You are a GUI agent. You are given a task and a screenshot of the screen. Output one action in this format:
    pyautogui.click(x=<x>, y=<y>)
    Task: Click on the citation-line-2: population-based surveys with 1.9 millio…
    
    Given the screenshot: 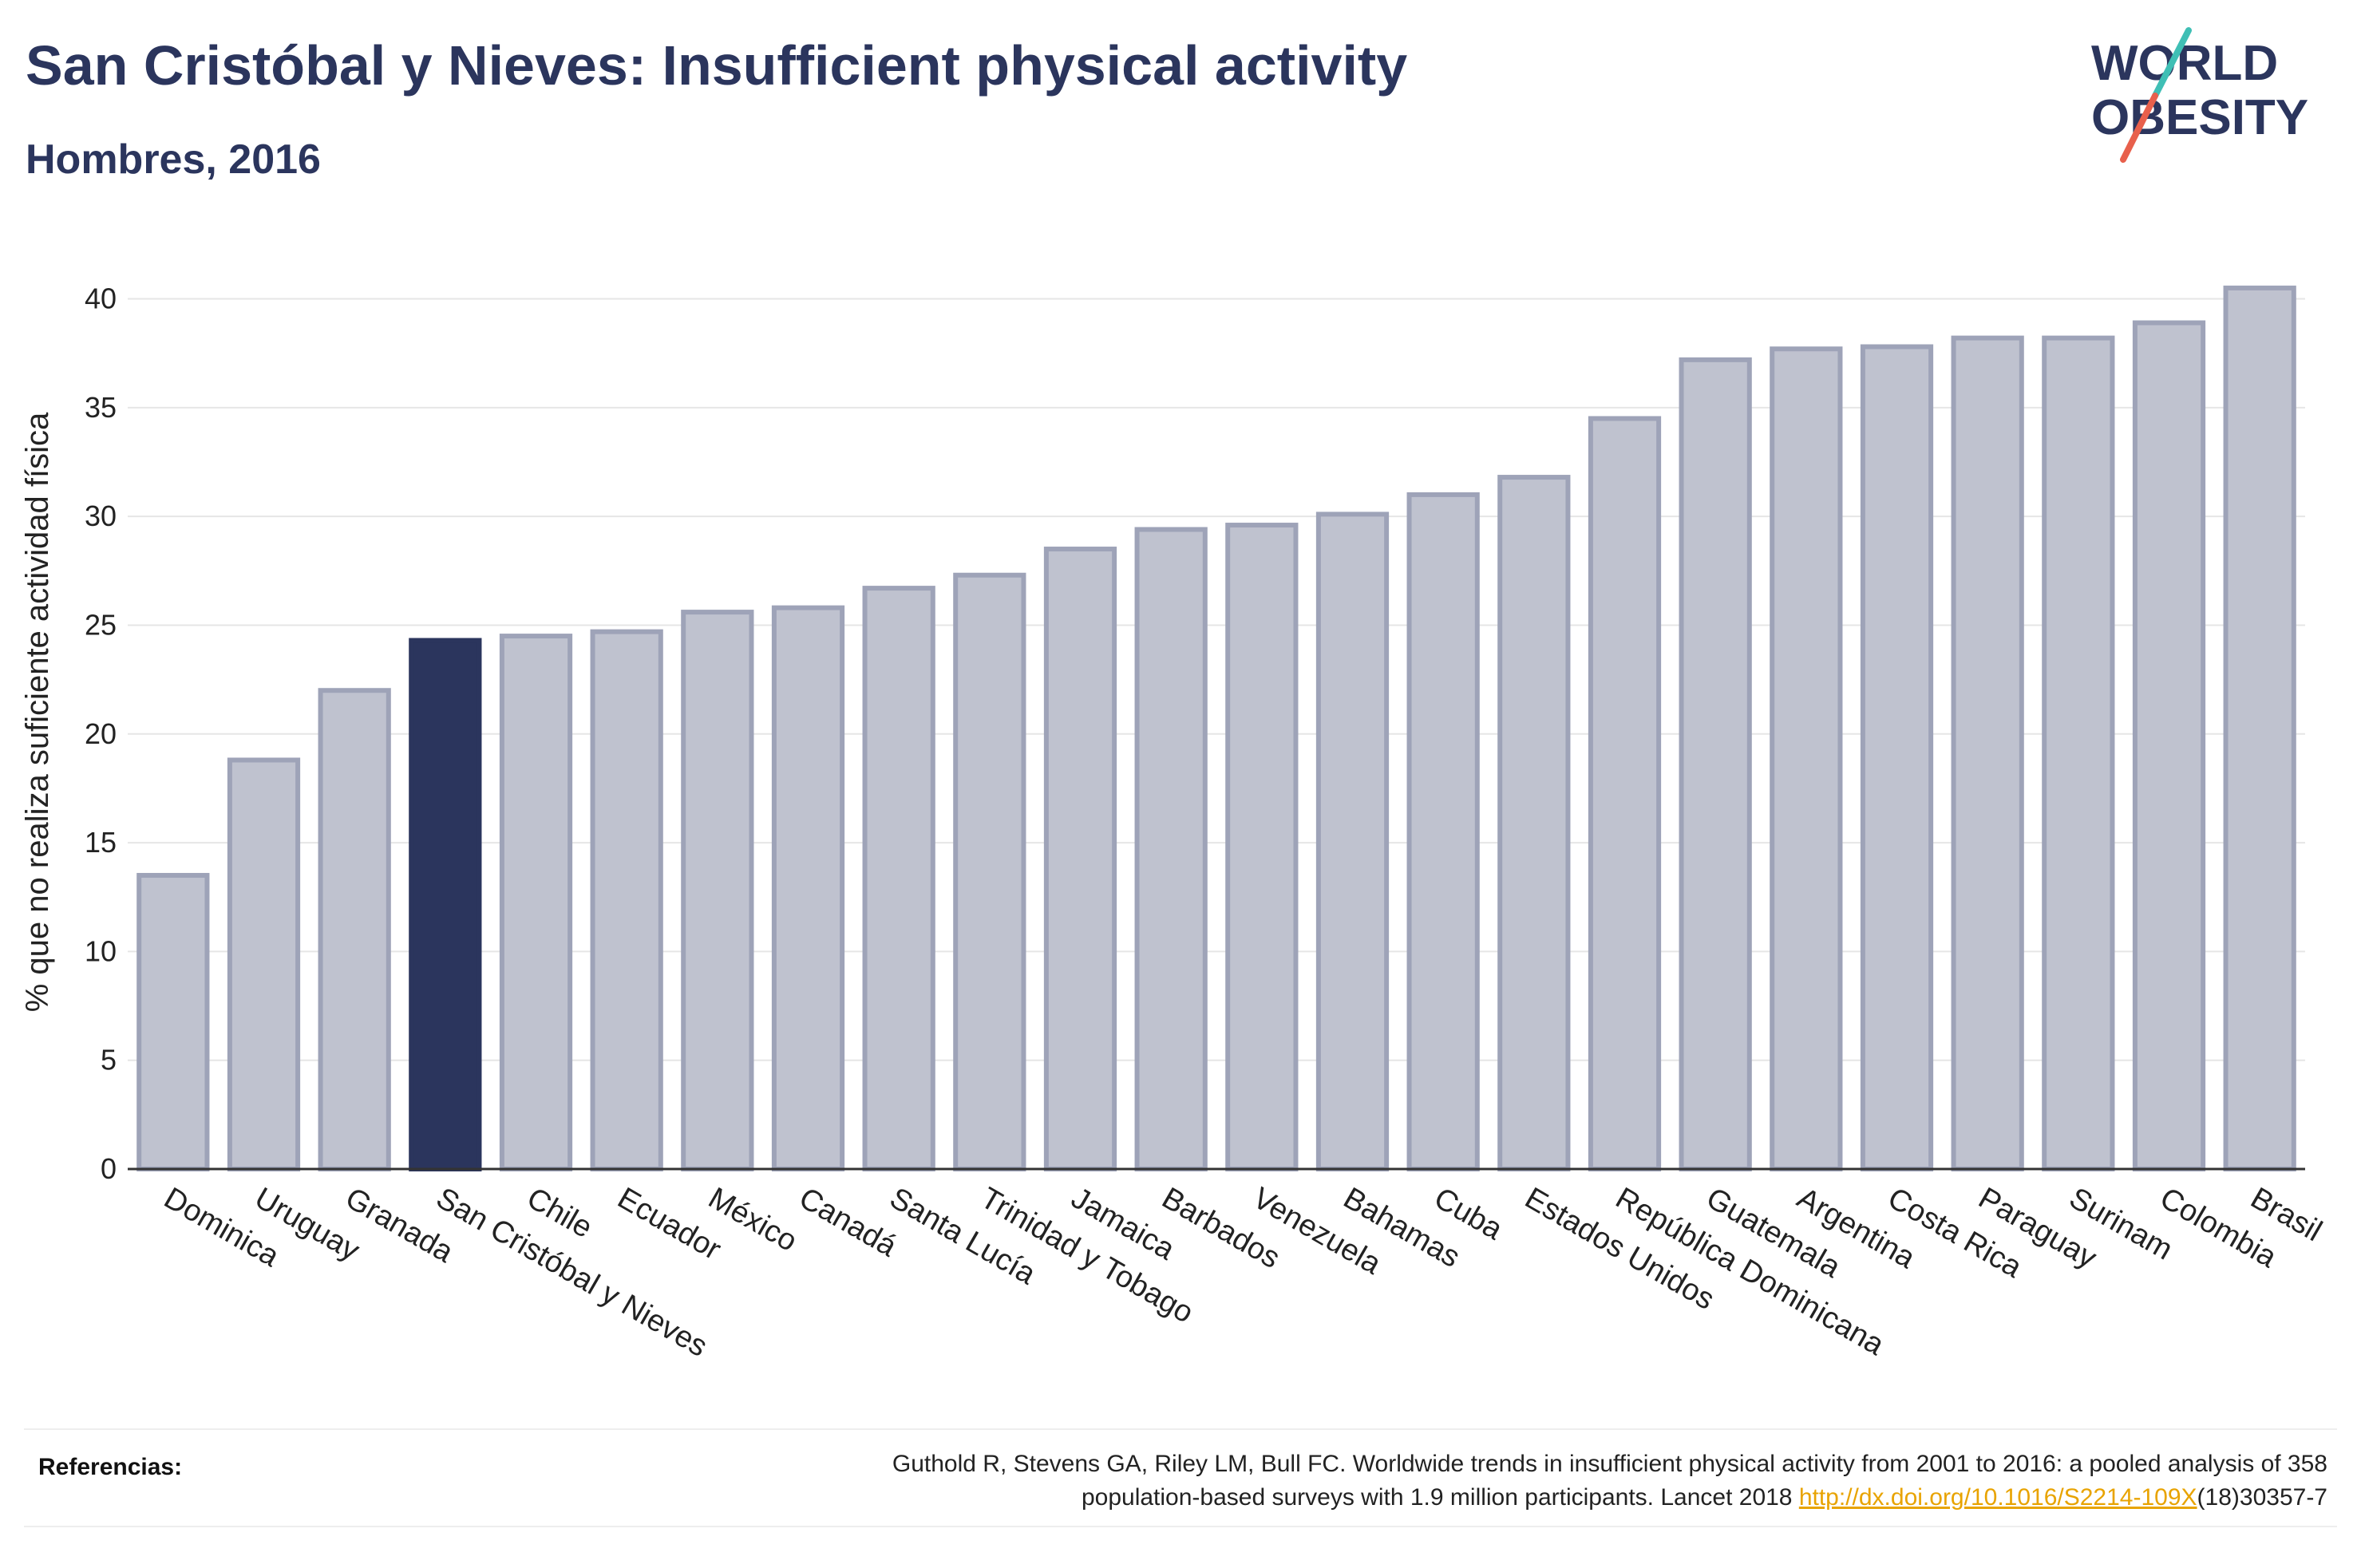 What is the action you would take?
    pyautogui.click(x=1440, y=1497)
    